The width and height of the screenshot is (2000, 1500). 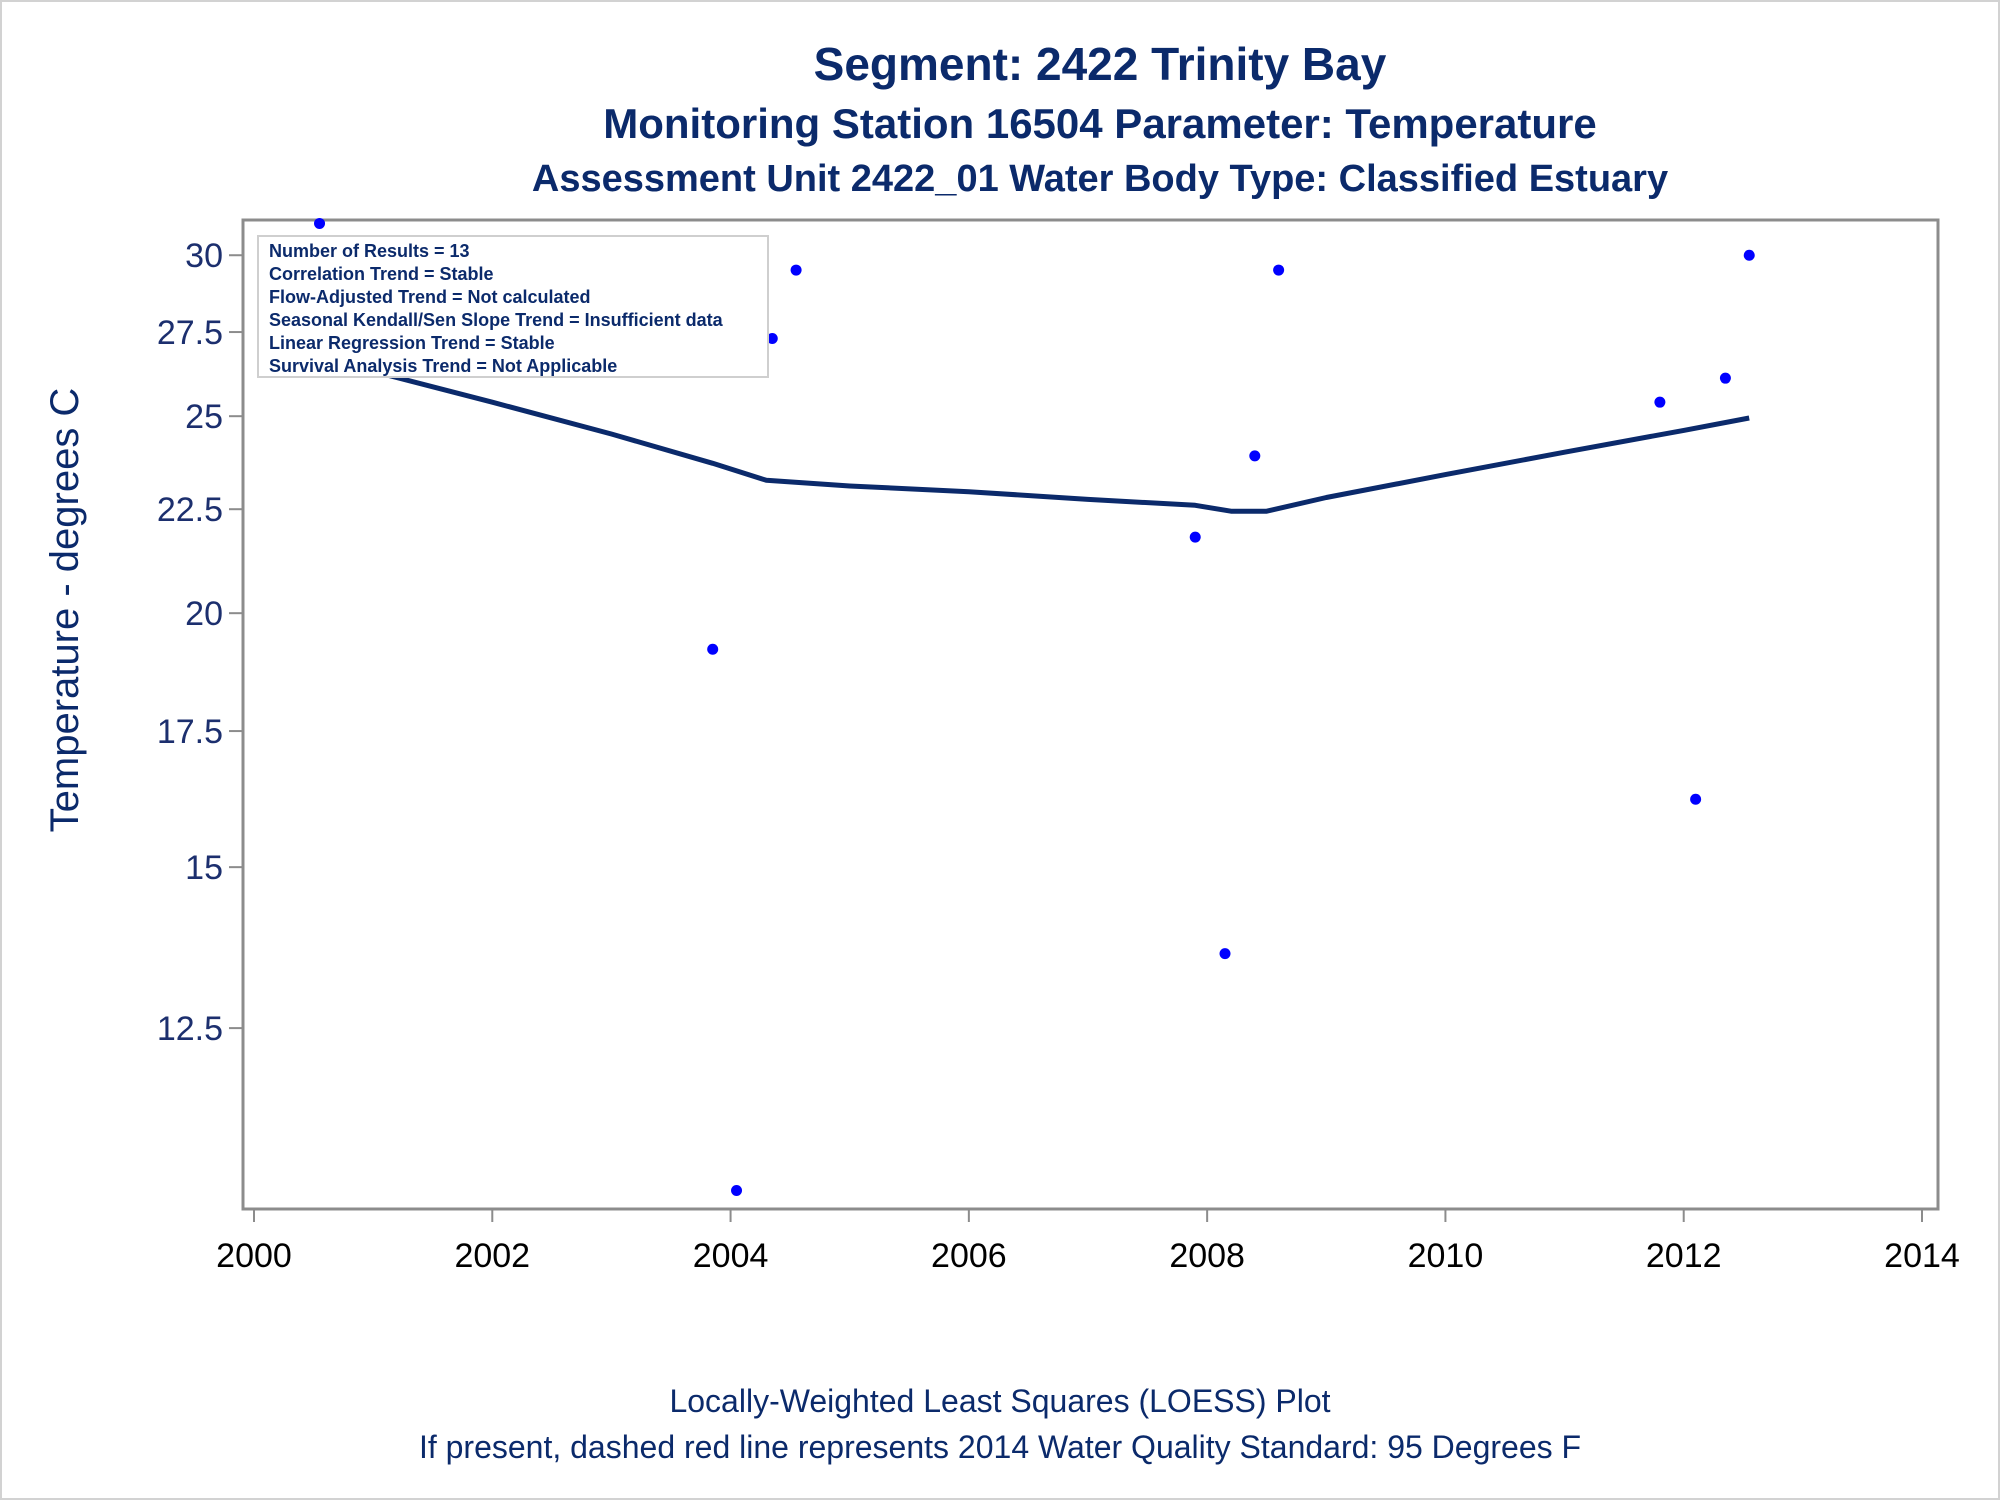 I want to click on legend-linear-regression-trend: Linear Regression Trend = Stable, so click(x=412, y=343).